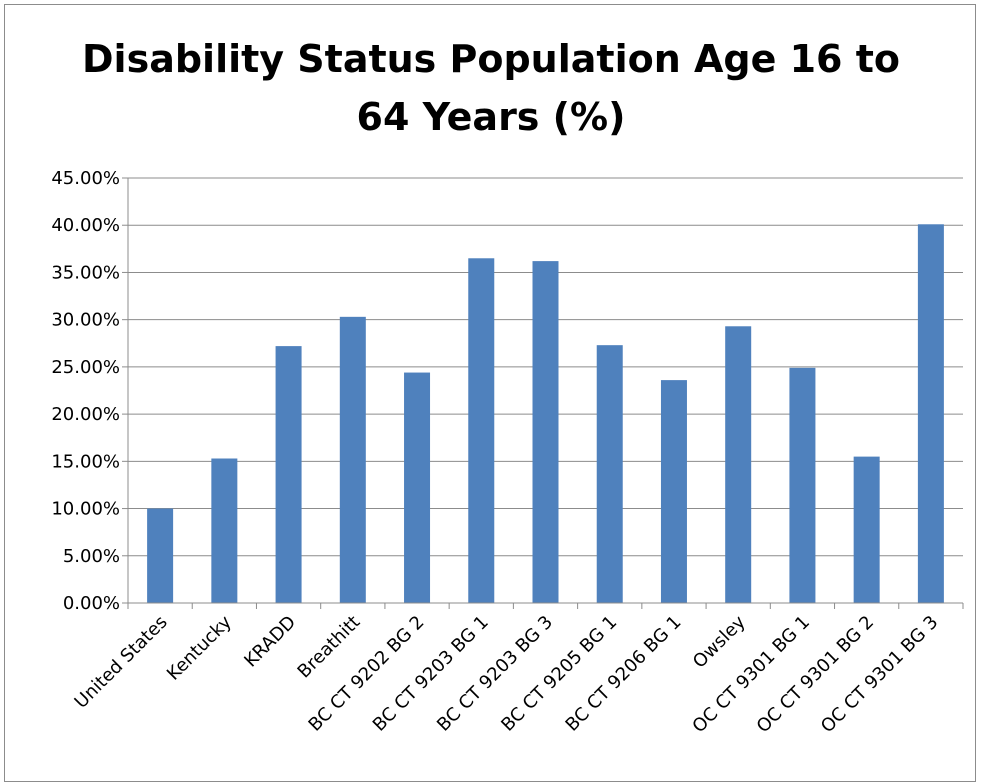 The width and height of the screenshot is (982, 784). I want to click on y-tick-label: 45.00%, so click(85, 178).